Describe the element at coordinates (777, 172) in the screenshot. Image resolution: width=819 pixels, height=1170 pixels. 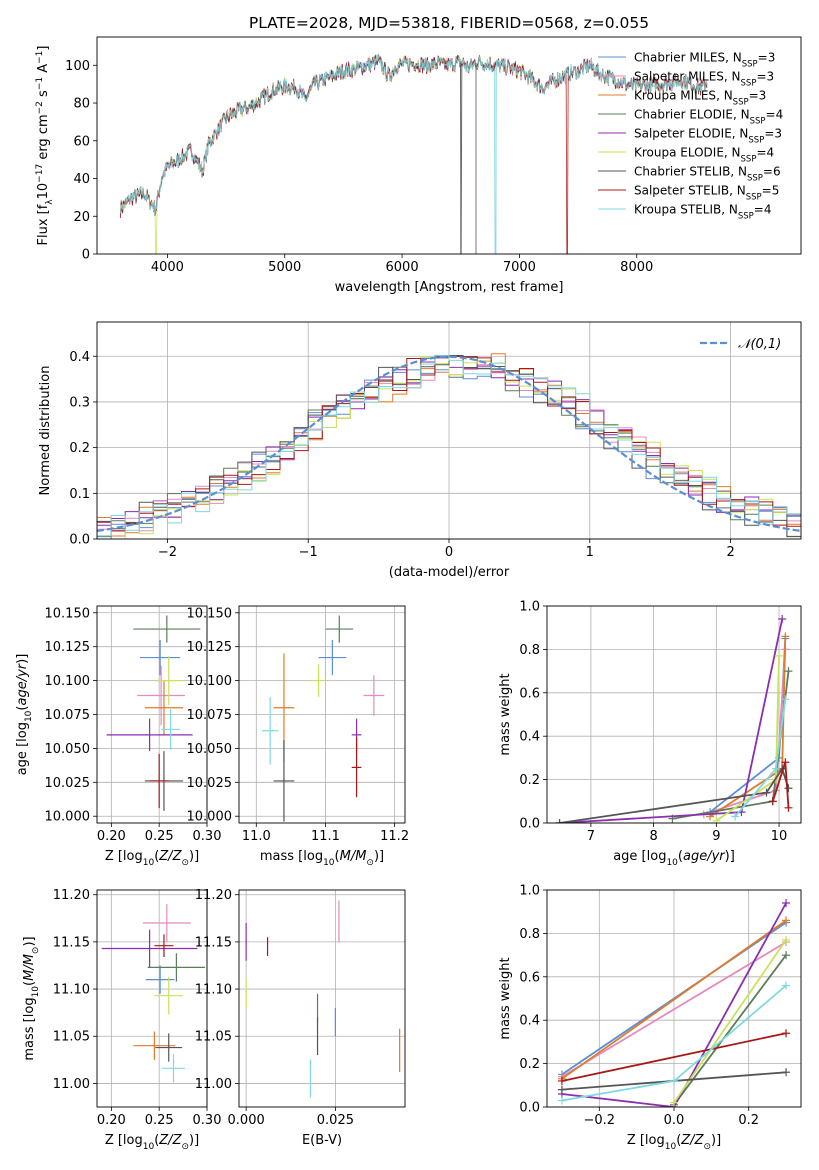
I see `legend-value: 6` at that location.